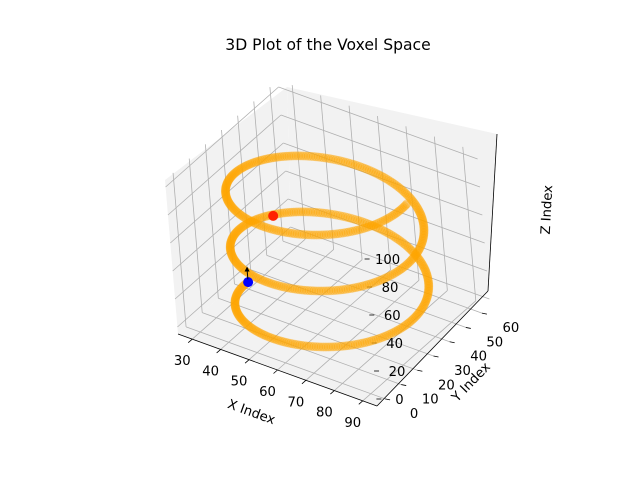  I want to click on y-tick-mark, so click(484, 313).